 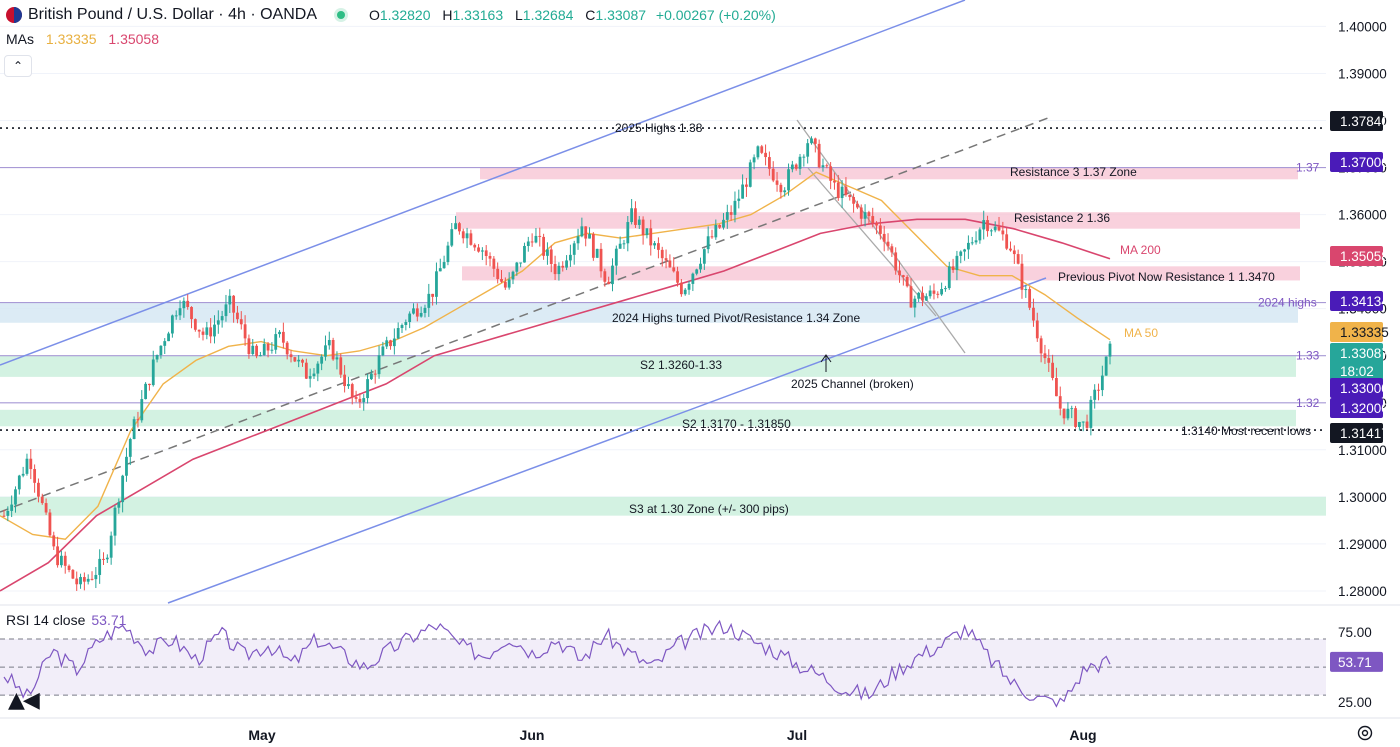 I want to click on price-tick-label: 1.30000, so click(x=1362, y=497).